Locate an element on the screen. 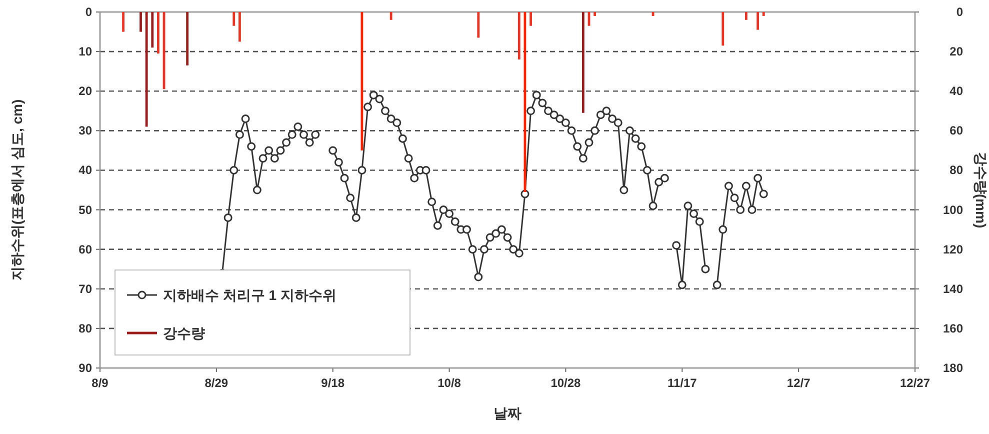 The height and width of the screenshot is (434, 989). legend-label: 지하배수 처리구 1 지하수위 is located at coordinates (249, 295).